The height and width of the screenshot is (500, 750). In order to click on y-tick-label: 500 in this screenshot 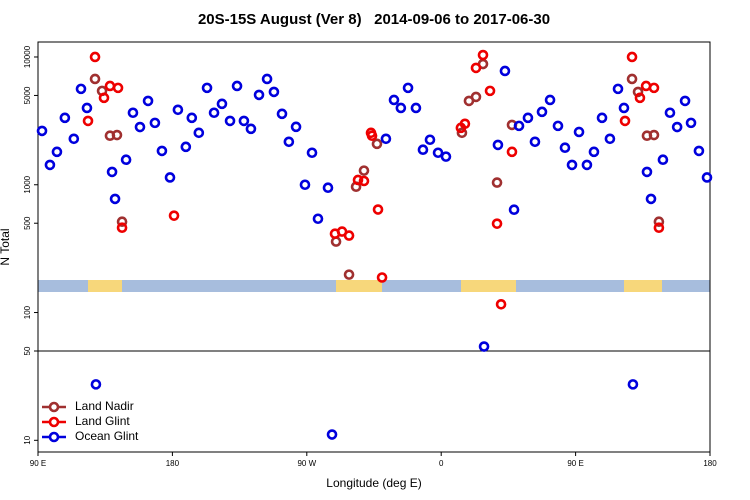, I will do `click(27, 223)`.